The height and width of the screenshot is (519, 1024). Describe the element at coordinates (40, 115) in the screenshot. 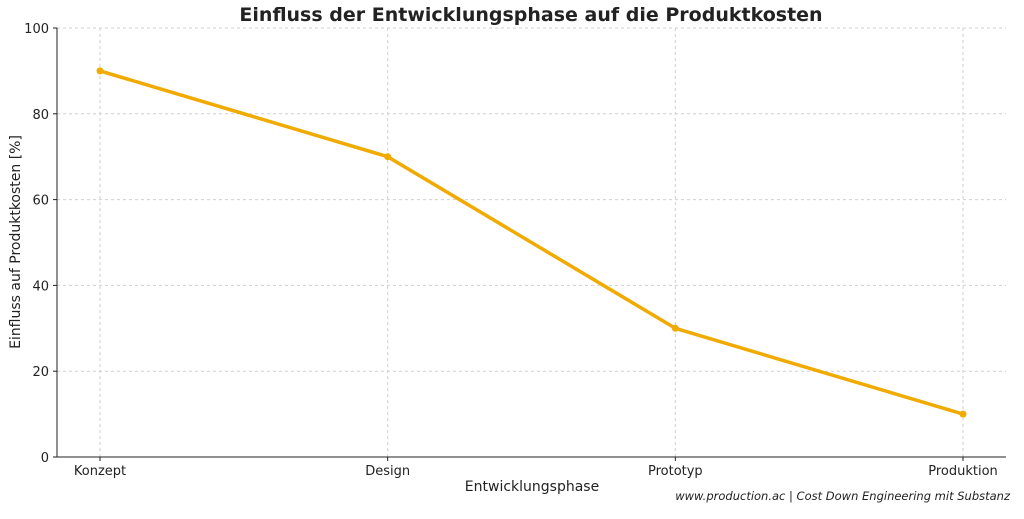

I see `y-tick-label: 80` at that location.